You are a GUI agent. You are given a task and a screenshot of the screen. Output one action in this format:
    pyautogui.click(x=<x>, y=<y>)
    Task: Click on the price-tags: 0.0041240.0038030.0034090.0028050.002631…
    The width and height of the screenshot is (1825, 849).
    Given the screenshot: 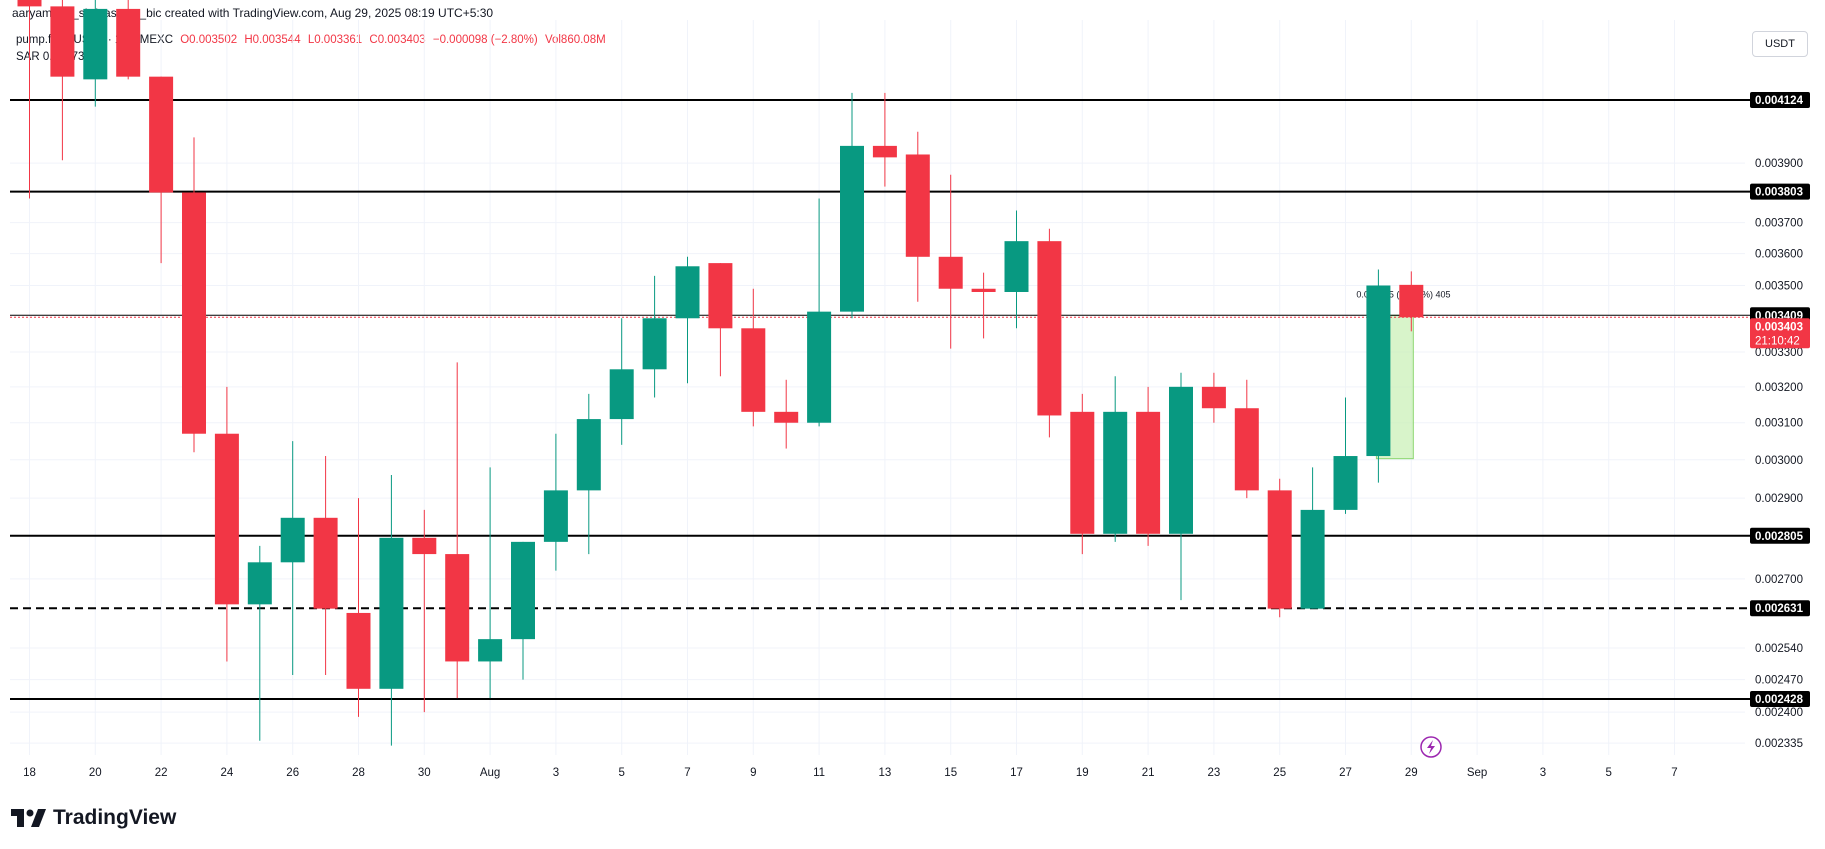 What is the action you would take?
    pyautogui.click(x=1780, y=399)
    